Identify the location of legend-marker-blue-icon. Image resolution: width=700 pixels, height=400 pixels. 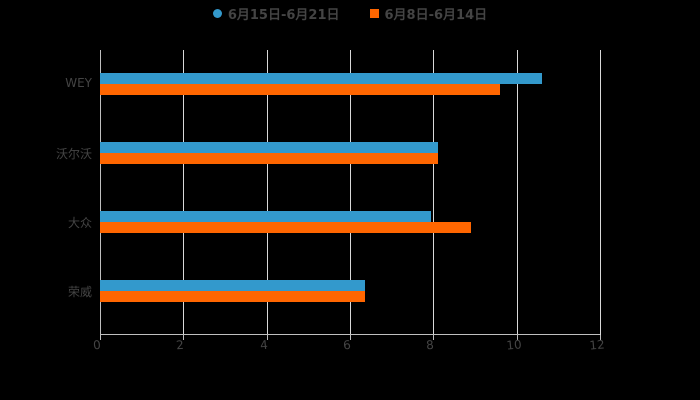
(217, 13).